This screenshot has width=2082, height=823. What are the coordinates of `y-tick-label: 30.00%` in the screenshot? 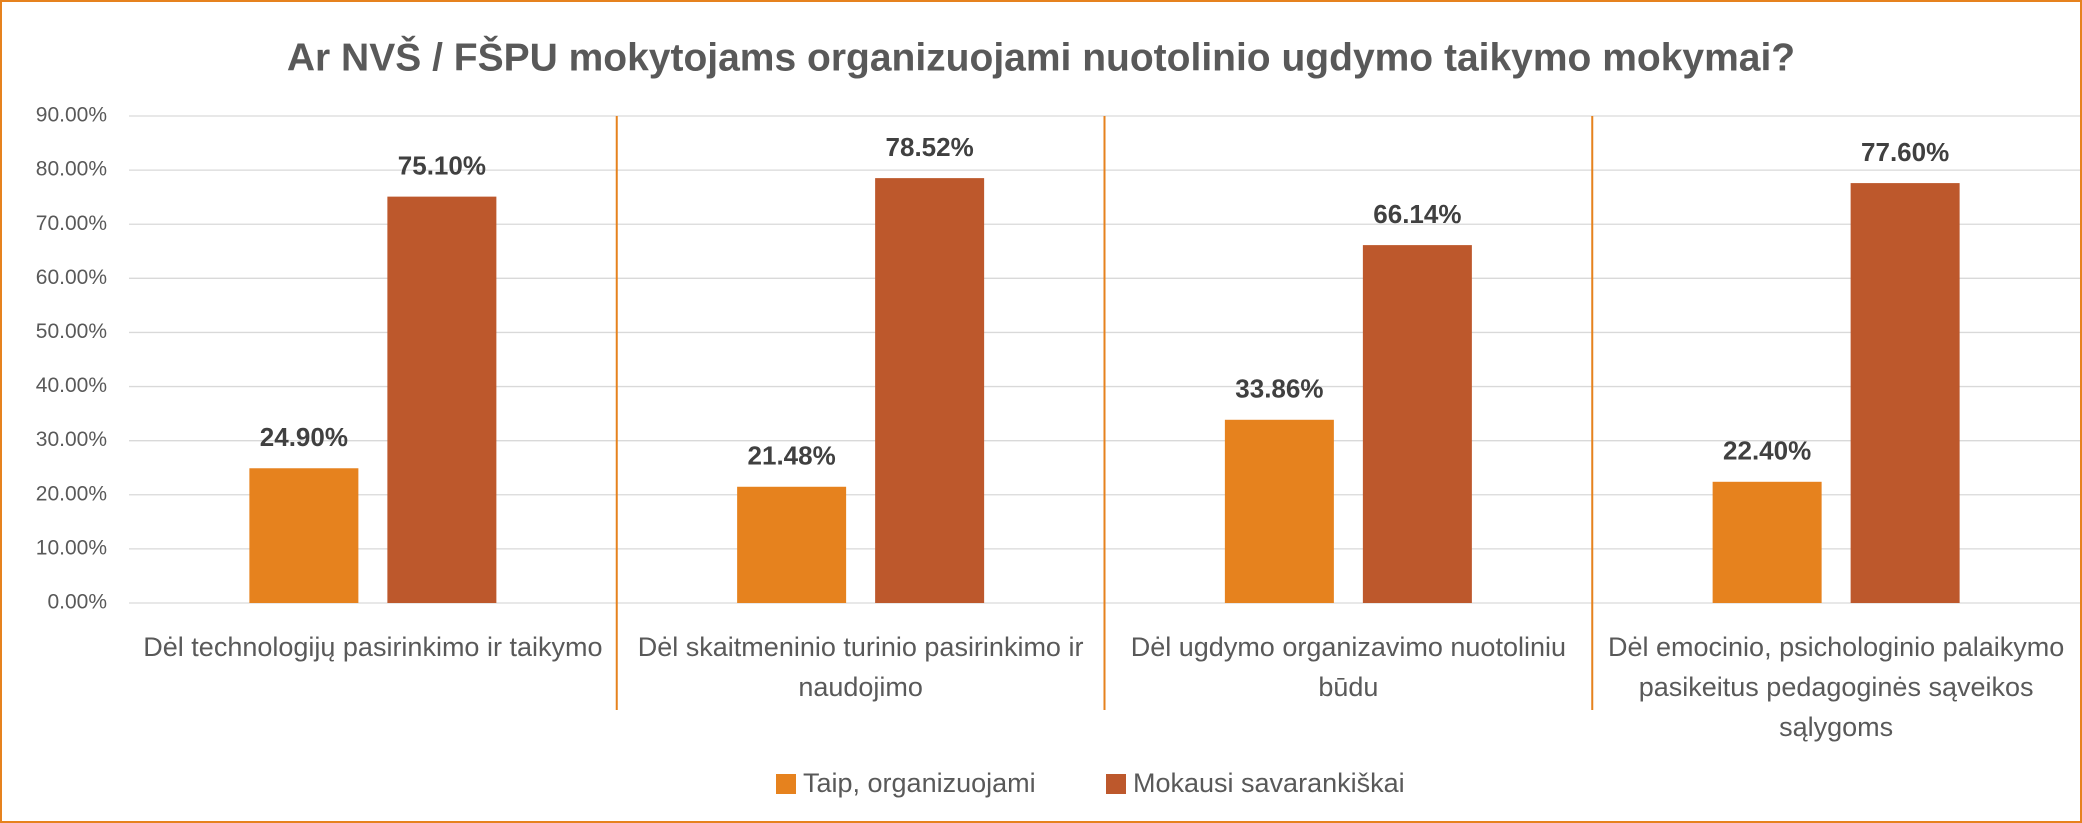 It's located at (71, 439).